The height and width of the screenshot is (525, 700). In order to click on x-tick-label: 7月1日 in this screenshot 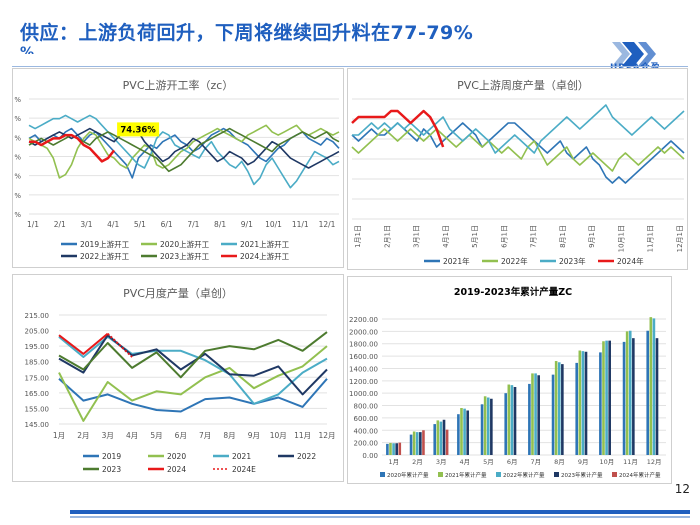, I will do `click(534, 236)`.